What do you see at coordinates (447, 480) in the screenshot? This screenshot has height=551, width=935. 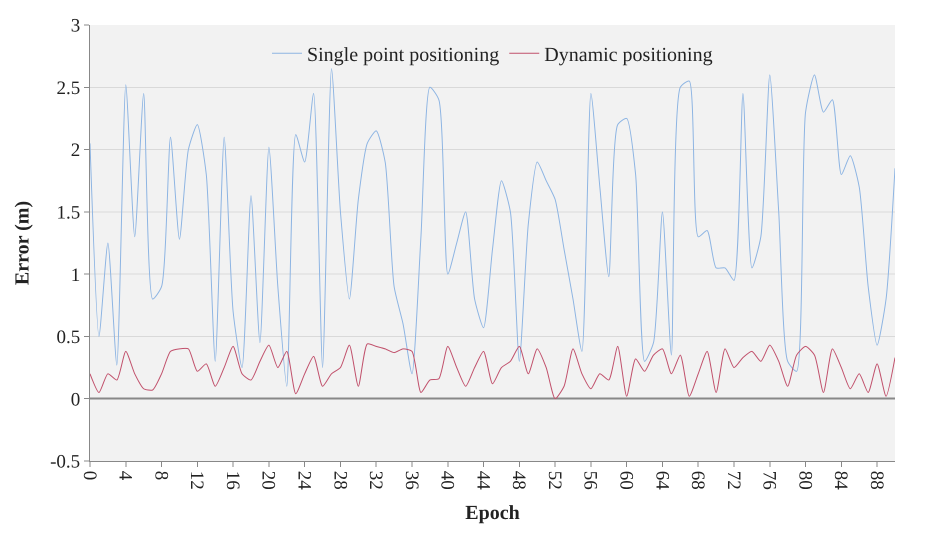 I see `x-tick-label: 40` at bounding box center [447, 480].